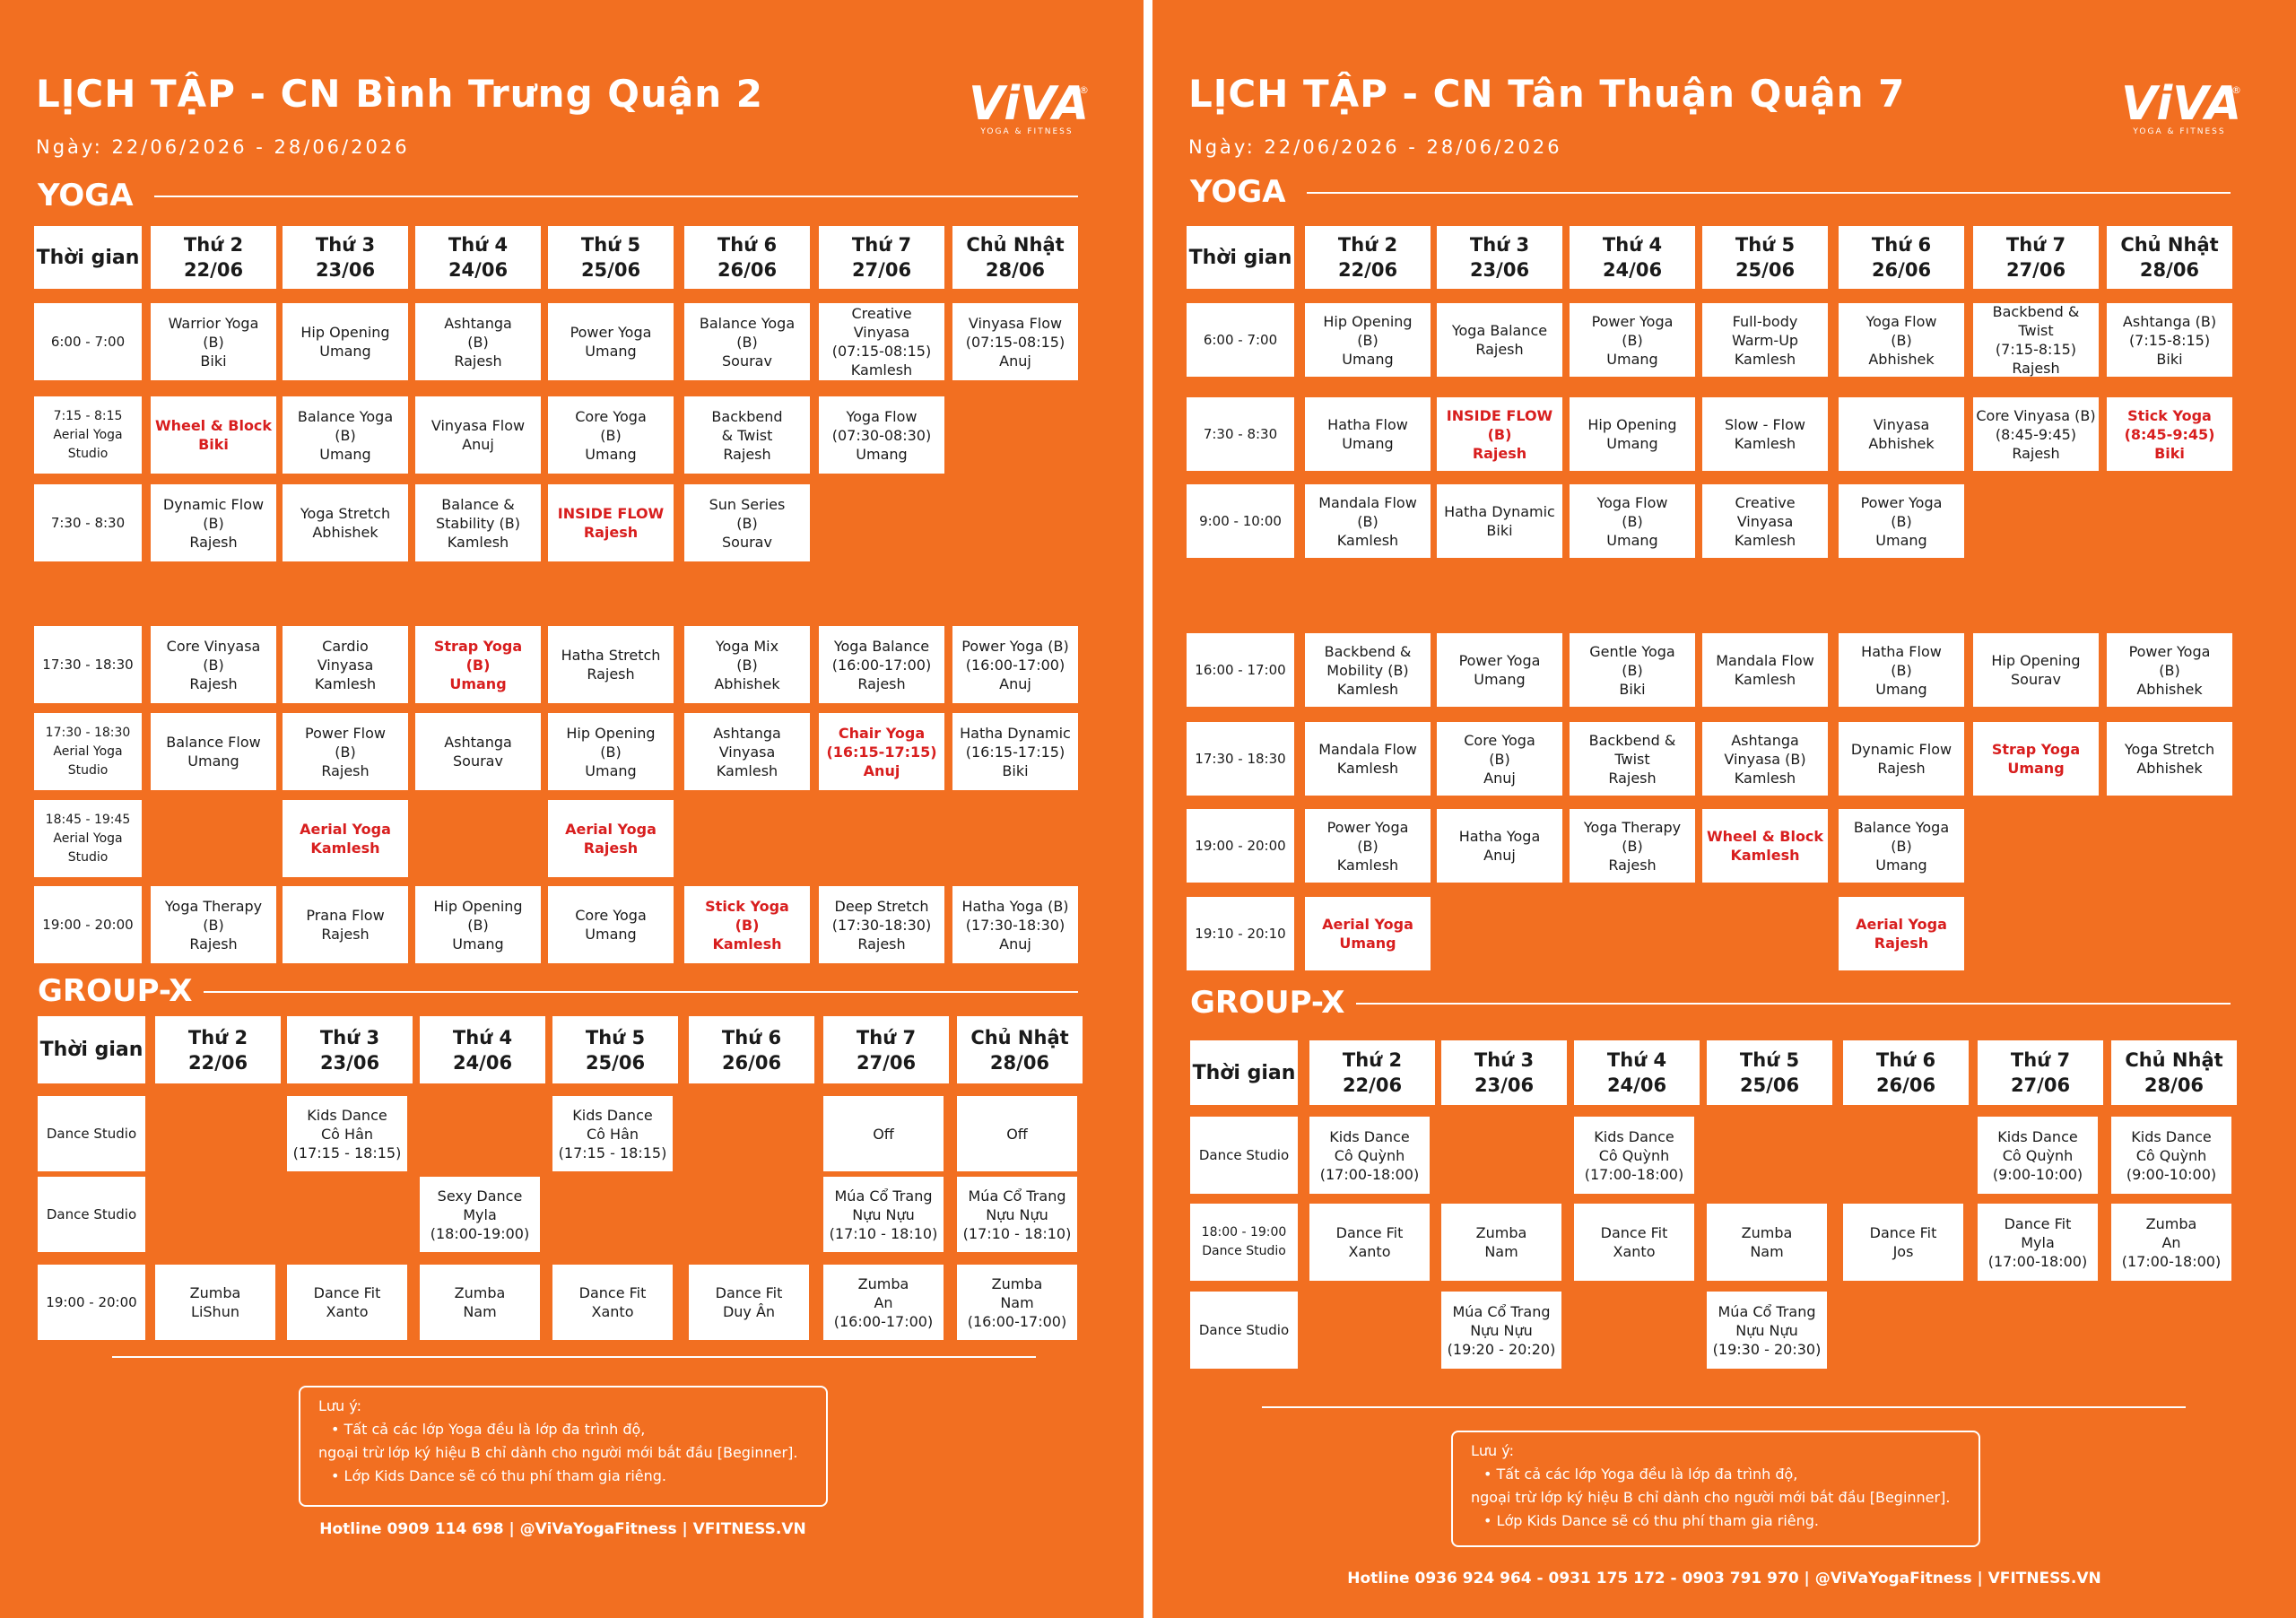 Image resolution: width=2296 pixels, height=1618 pixels. I want to click on class-cell: Slow - Flow Kamlesh, so click(1765, 434).